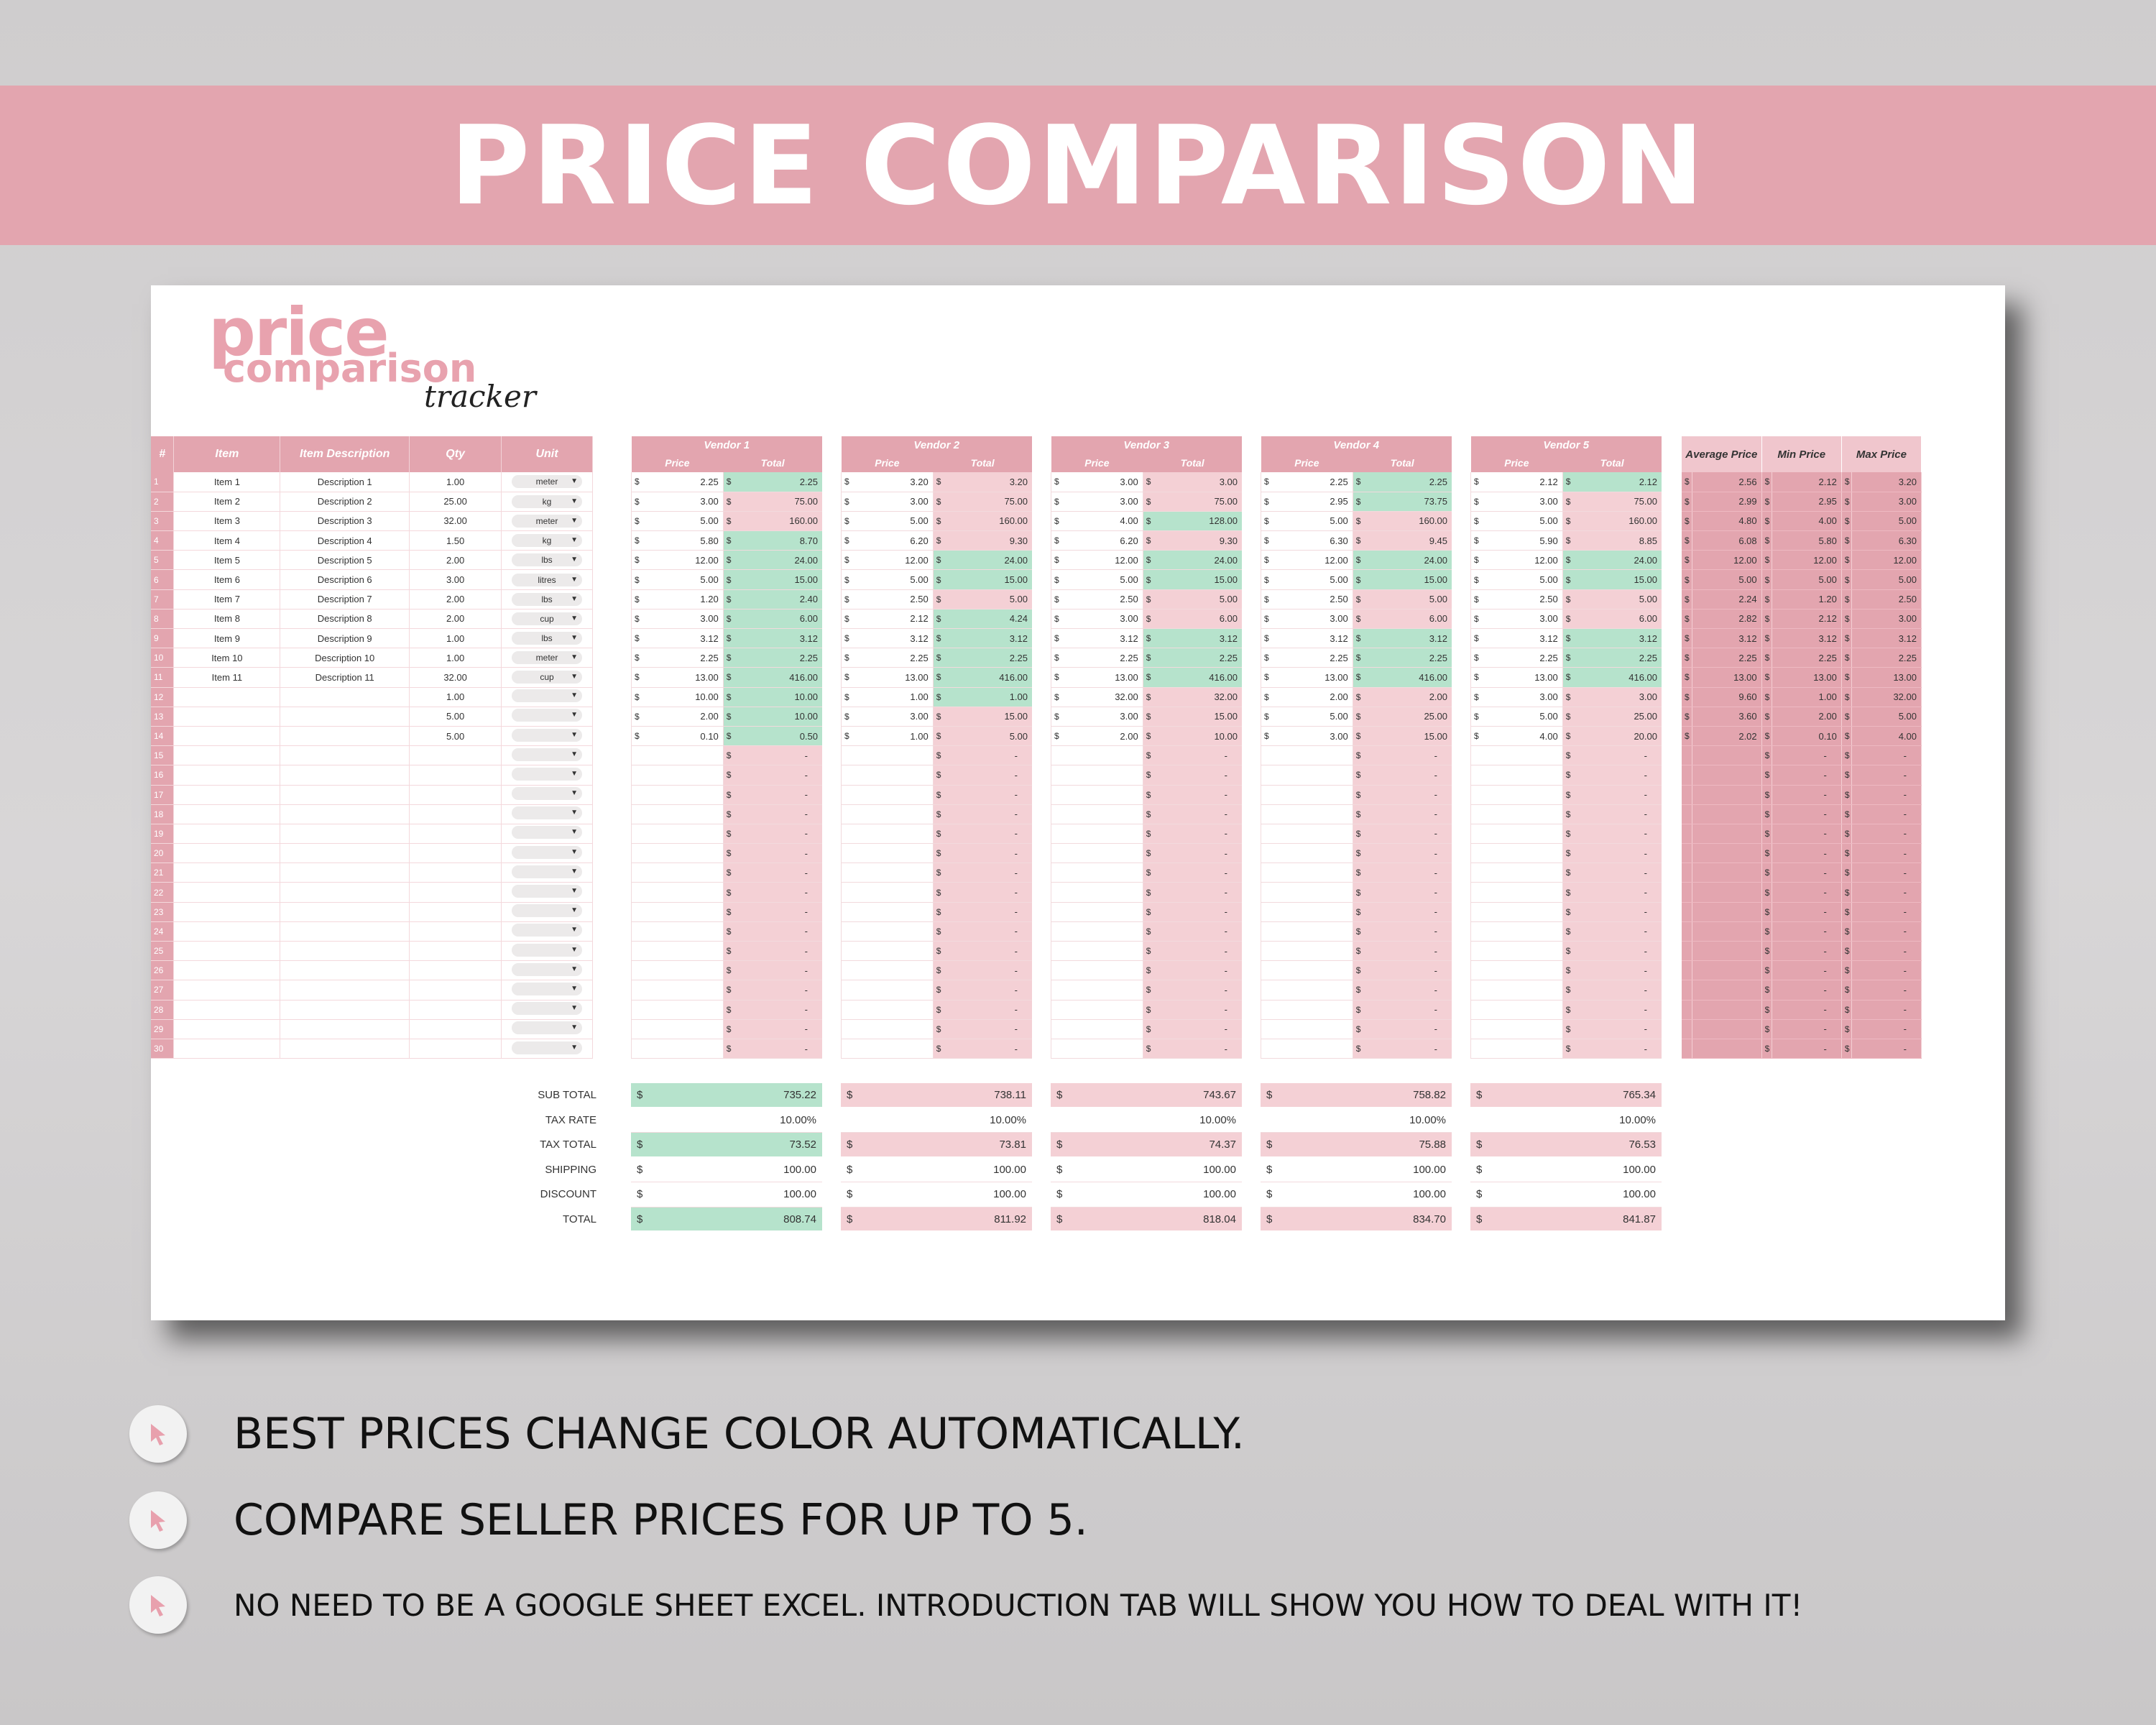 The width and height of the screenshot is (2156, 1725). Describe the element at coordinates (345, 658) in the screenshot. I see `item-description-cell: Description 10` at that location.